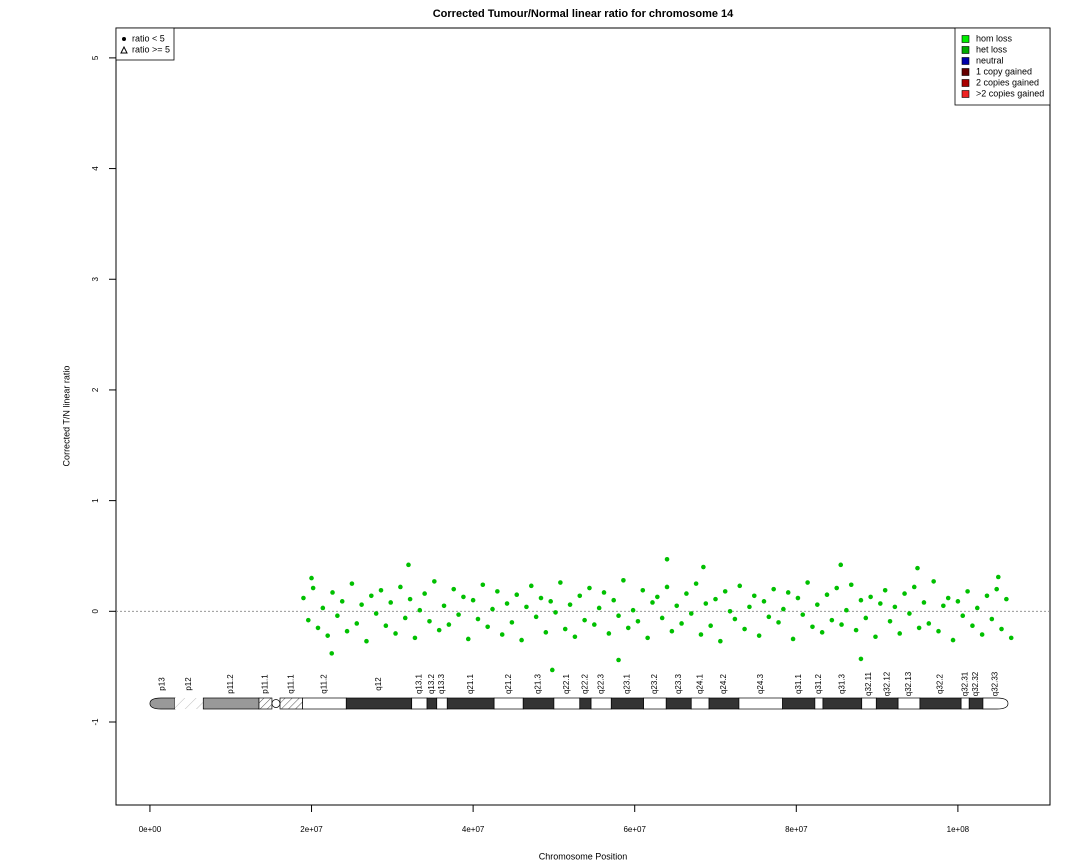  Describe the element at coordinates (600, 683) in the screenshot. I see `band-label: q22.3` at that location.